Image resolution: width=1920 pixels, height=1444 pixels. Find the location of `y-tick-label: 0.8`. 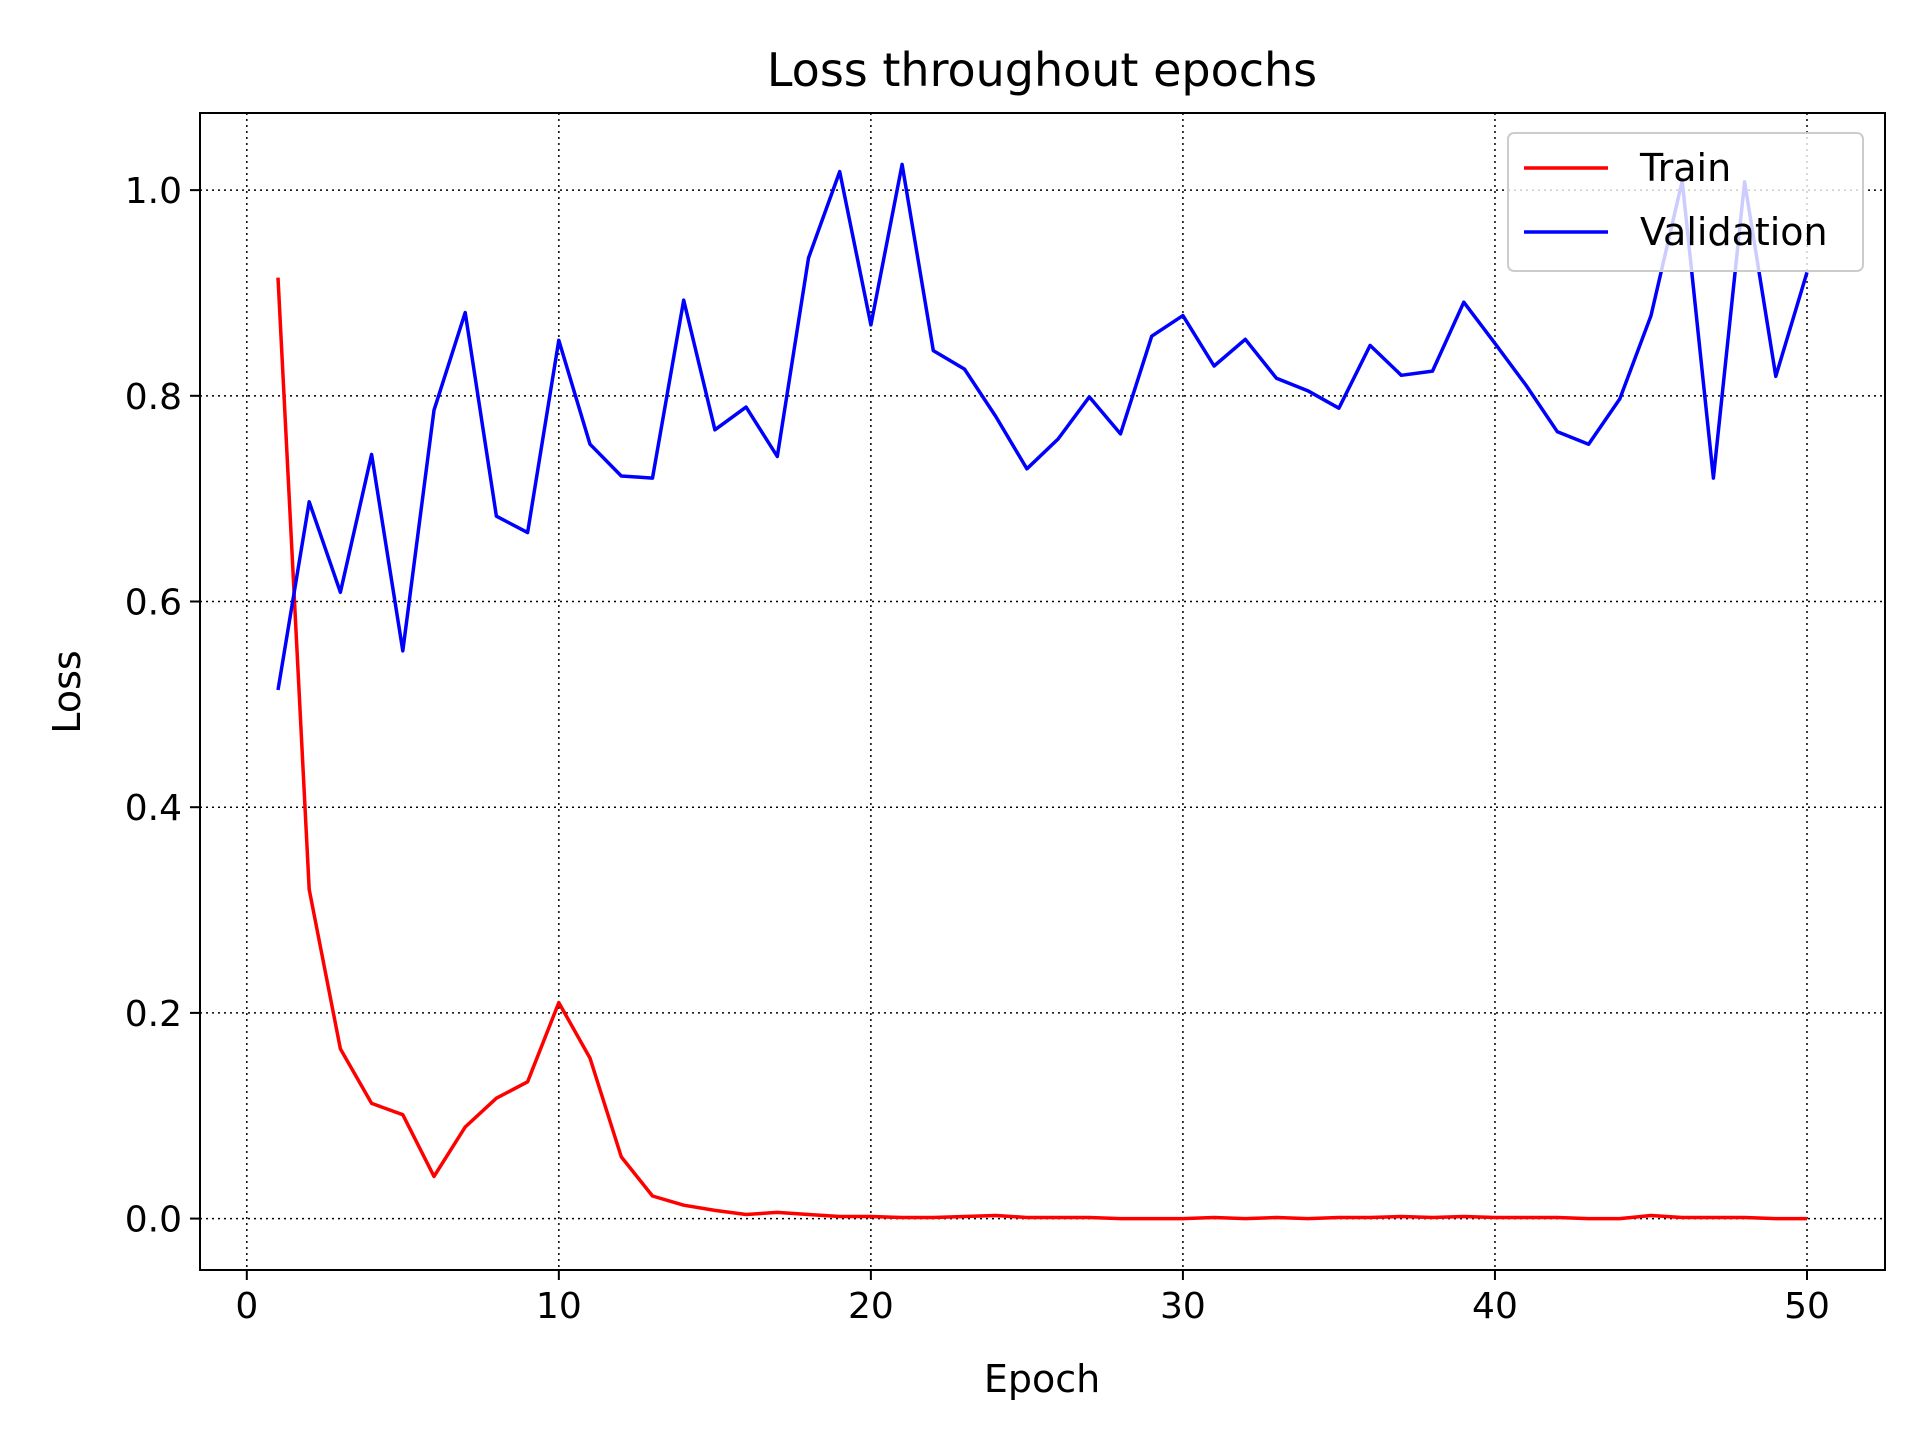

y-tick-label: 0.8 is located at coordinates (153, 397).